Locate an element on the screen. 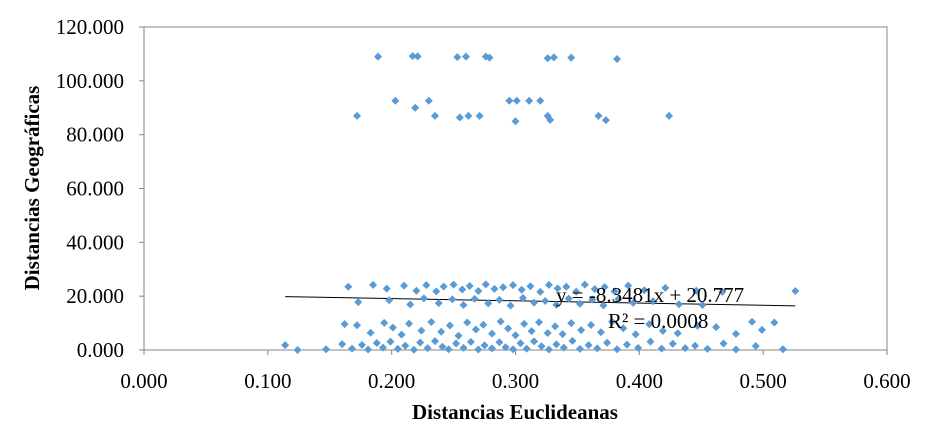 The width and height of the screenshot is (943, 440). y-tick-label: 80.000 is located at coordinates (95, 135).